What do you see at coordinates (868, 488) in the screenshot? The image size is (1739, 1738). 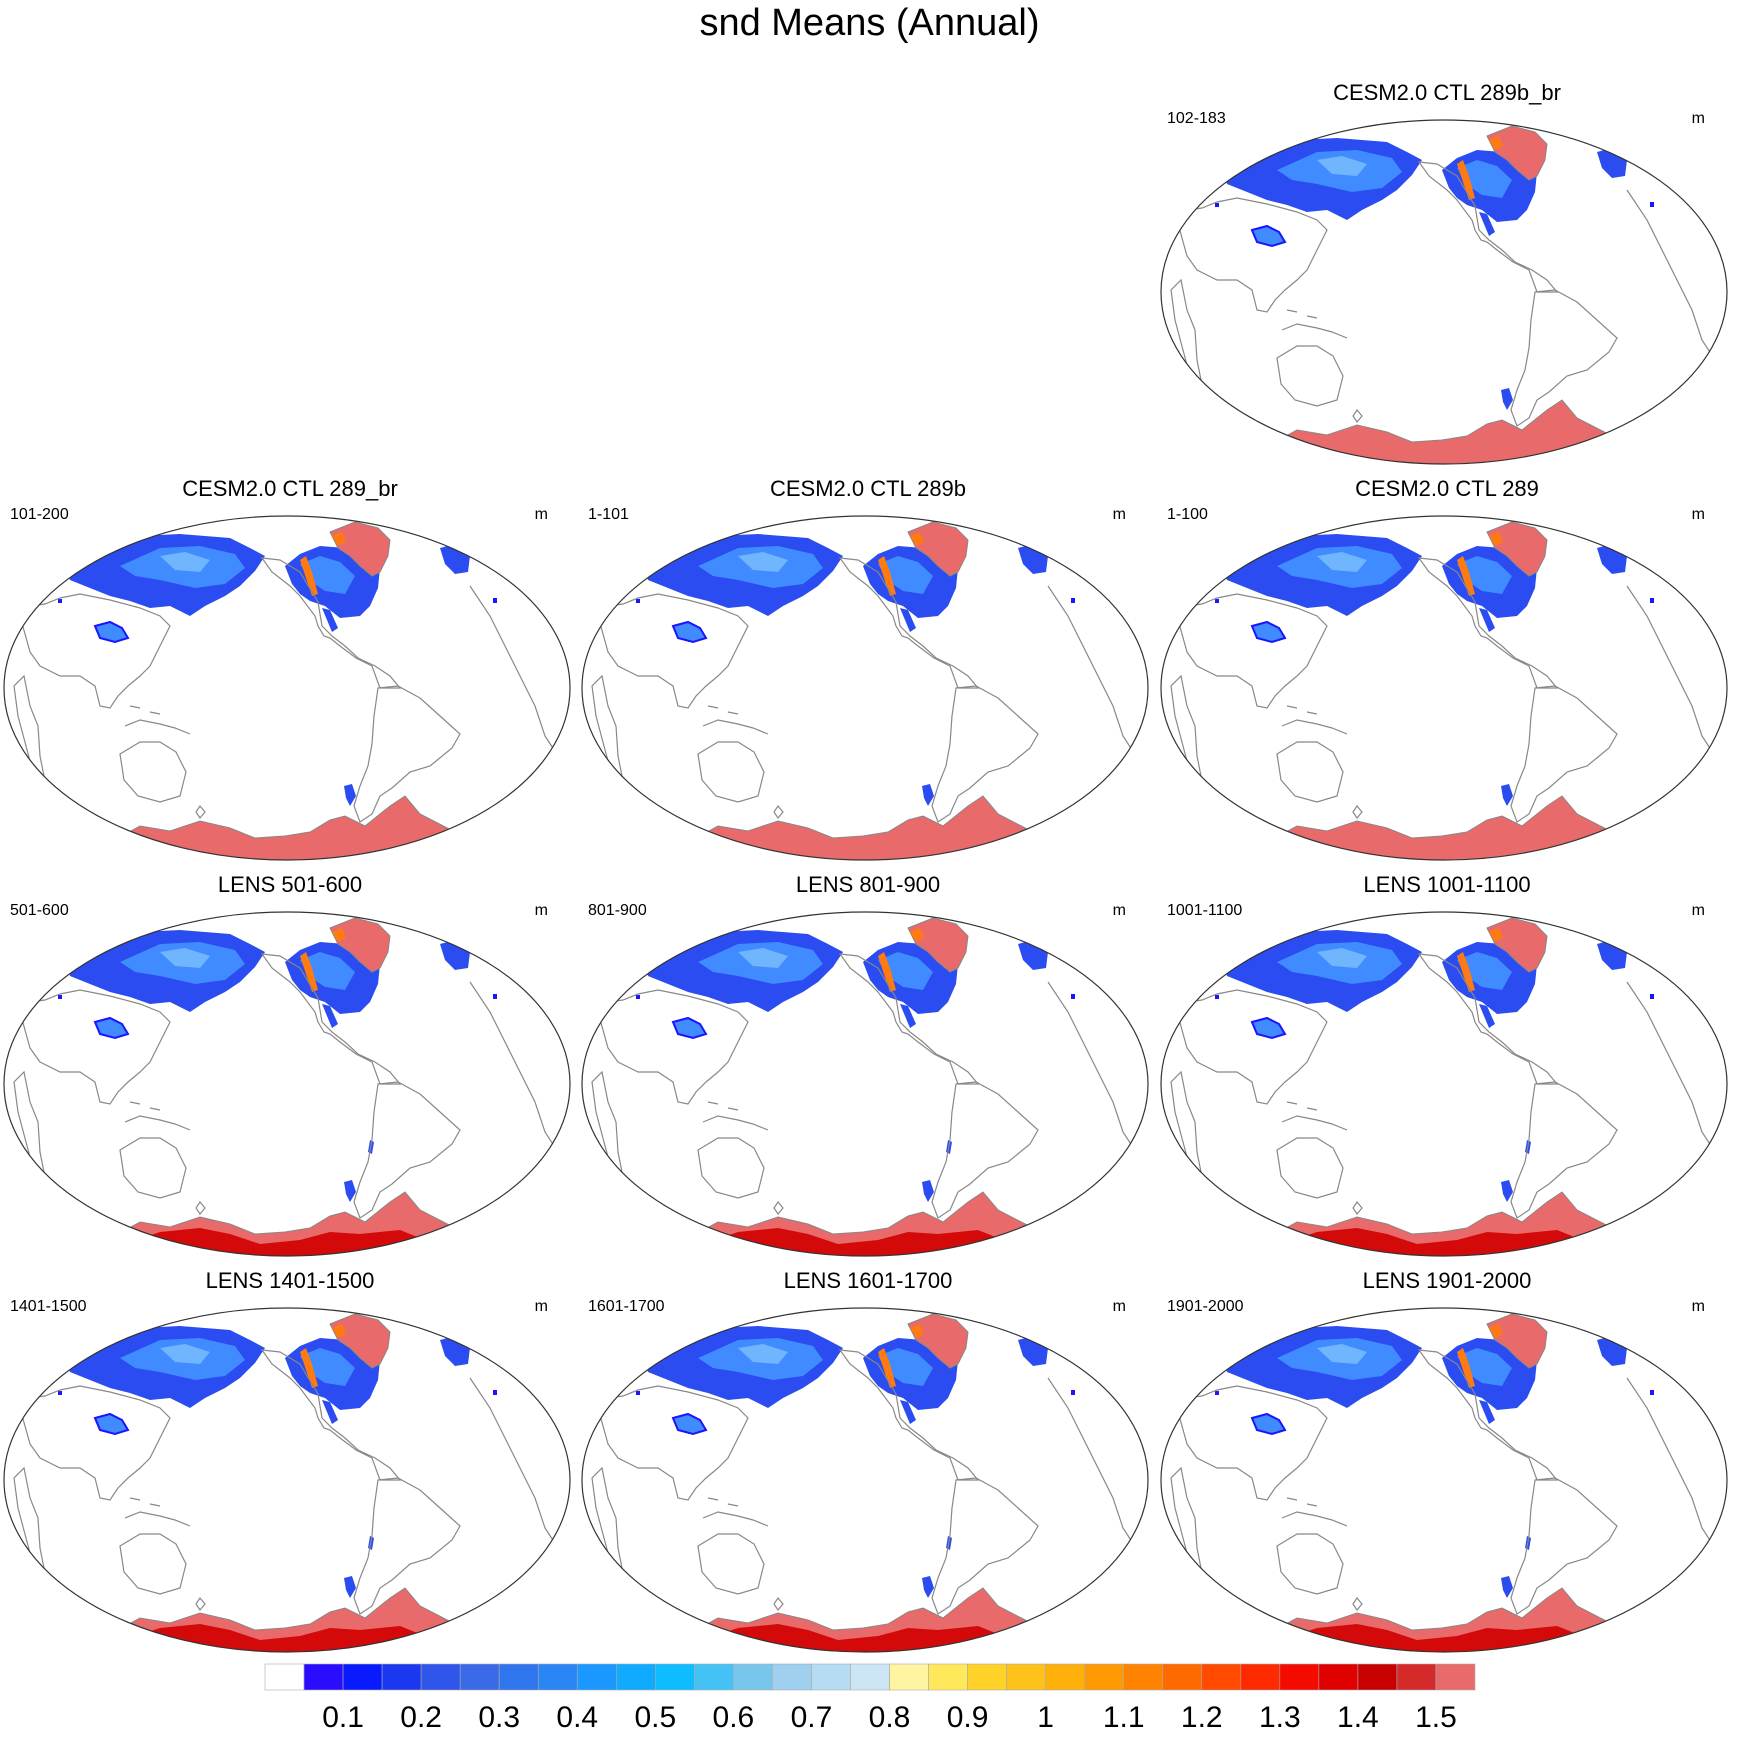 I see `panel-title: CESM2.0 CTL 289b` at bounding box center [868, 488].